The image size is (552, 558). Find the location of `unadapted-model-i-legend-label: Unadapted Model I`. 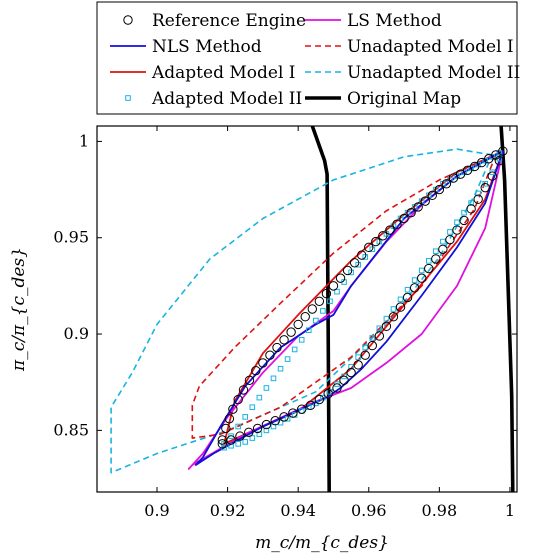

unadapted-model-i-legend-label: Unadapted Model I is located at coordinates (430, 47).